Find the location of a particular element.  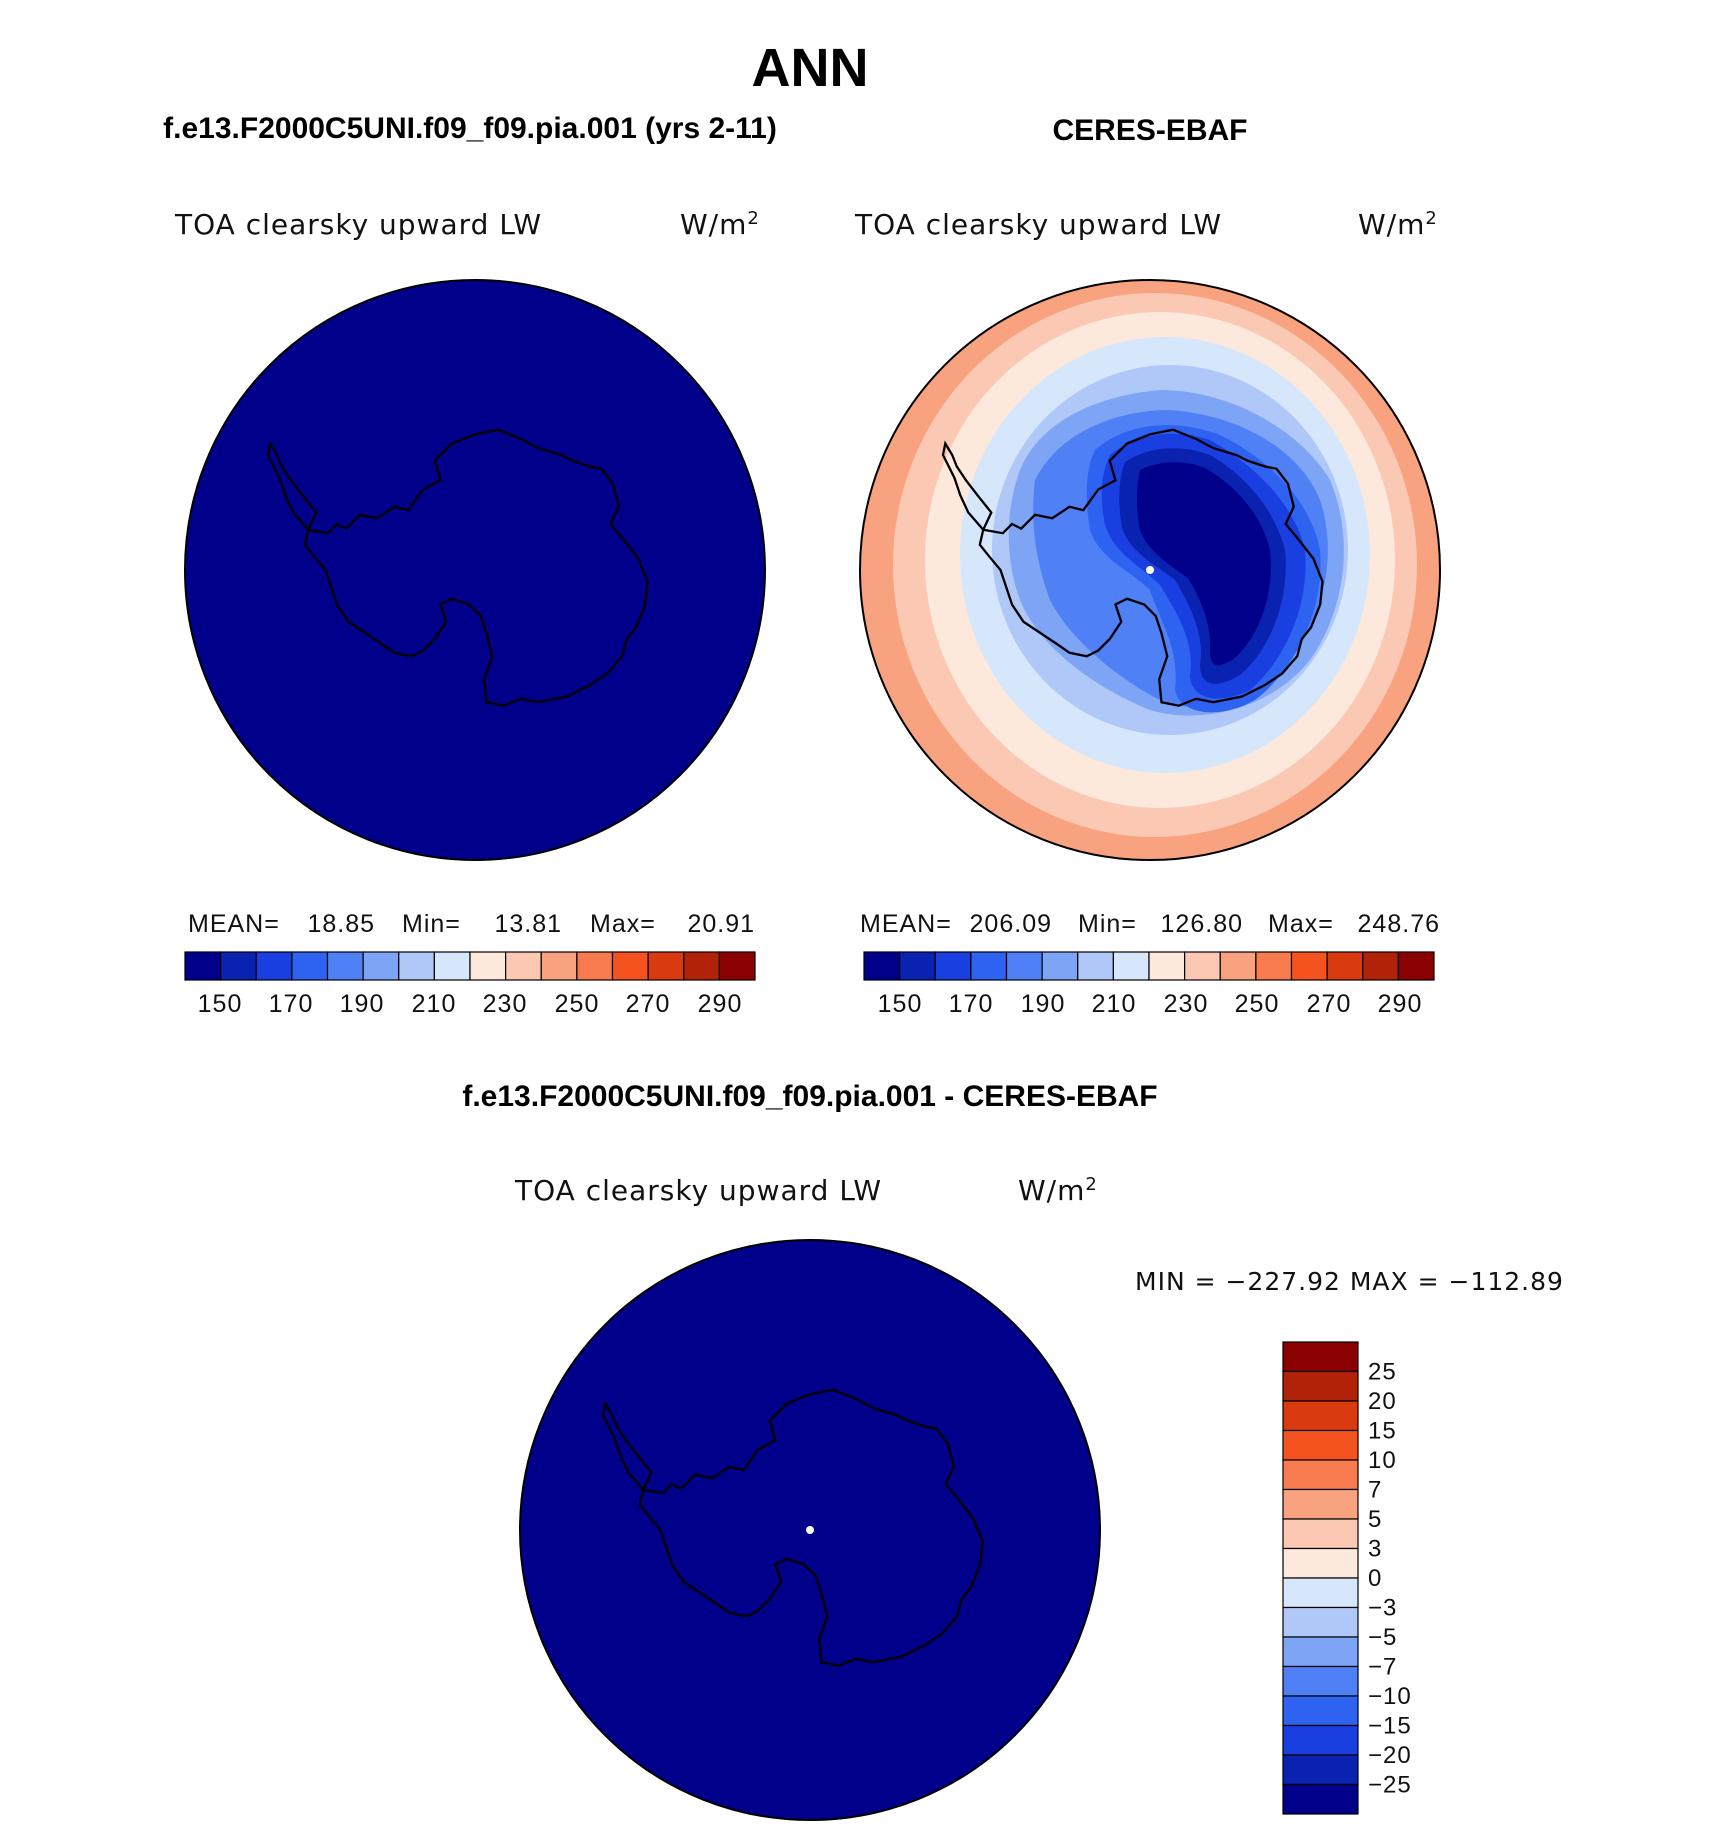

max-value: 20.91 is located at coordinates (721, 924).